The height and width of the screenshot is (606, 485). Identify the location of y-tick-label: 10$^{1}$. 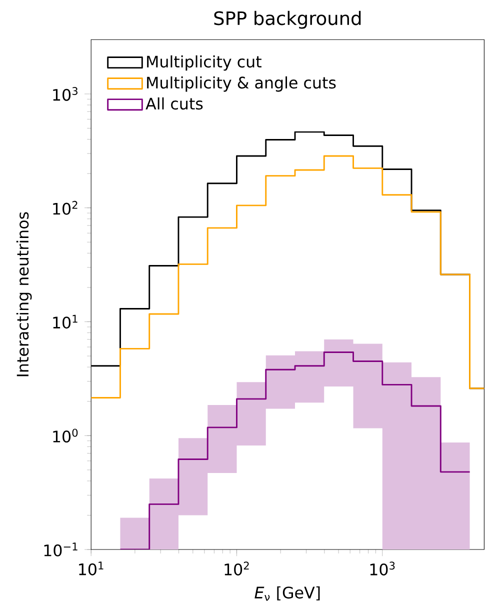
(65, 321).